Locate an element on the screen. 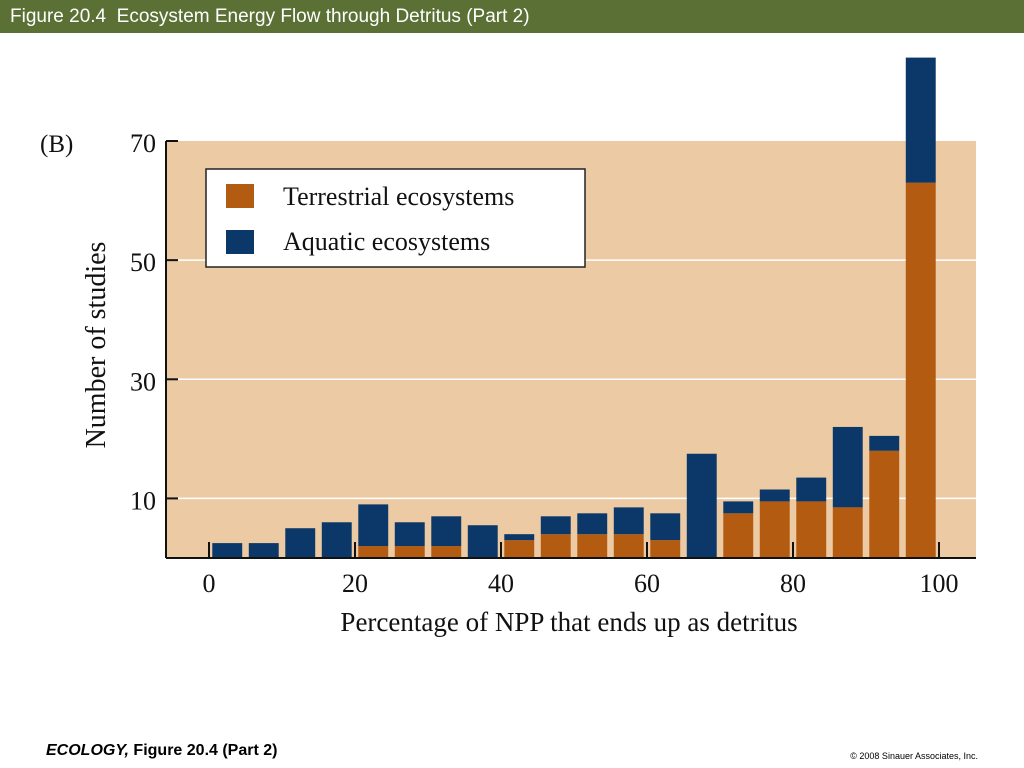 The image size is (1024, 768). legend-label-aquatic: Aquatic ecosystems is located at coordinates (386, 241).